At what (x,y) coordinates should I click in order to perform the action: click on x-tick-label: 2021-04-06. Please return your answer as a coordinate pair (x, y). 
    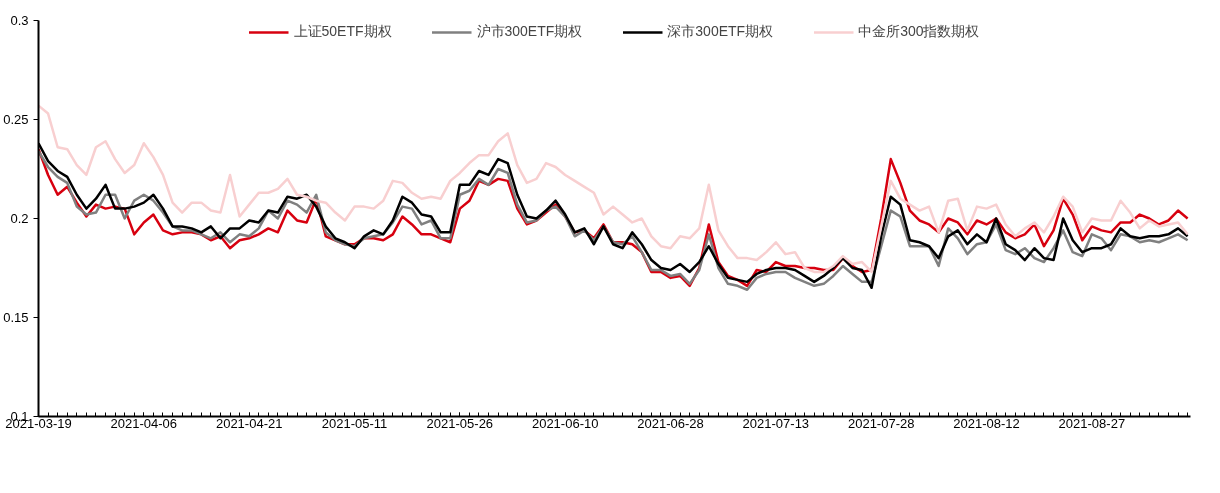
    Looking at the image, I should click on (144, 423).